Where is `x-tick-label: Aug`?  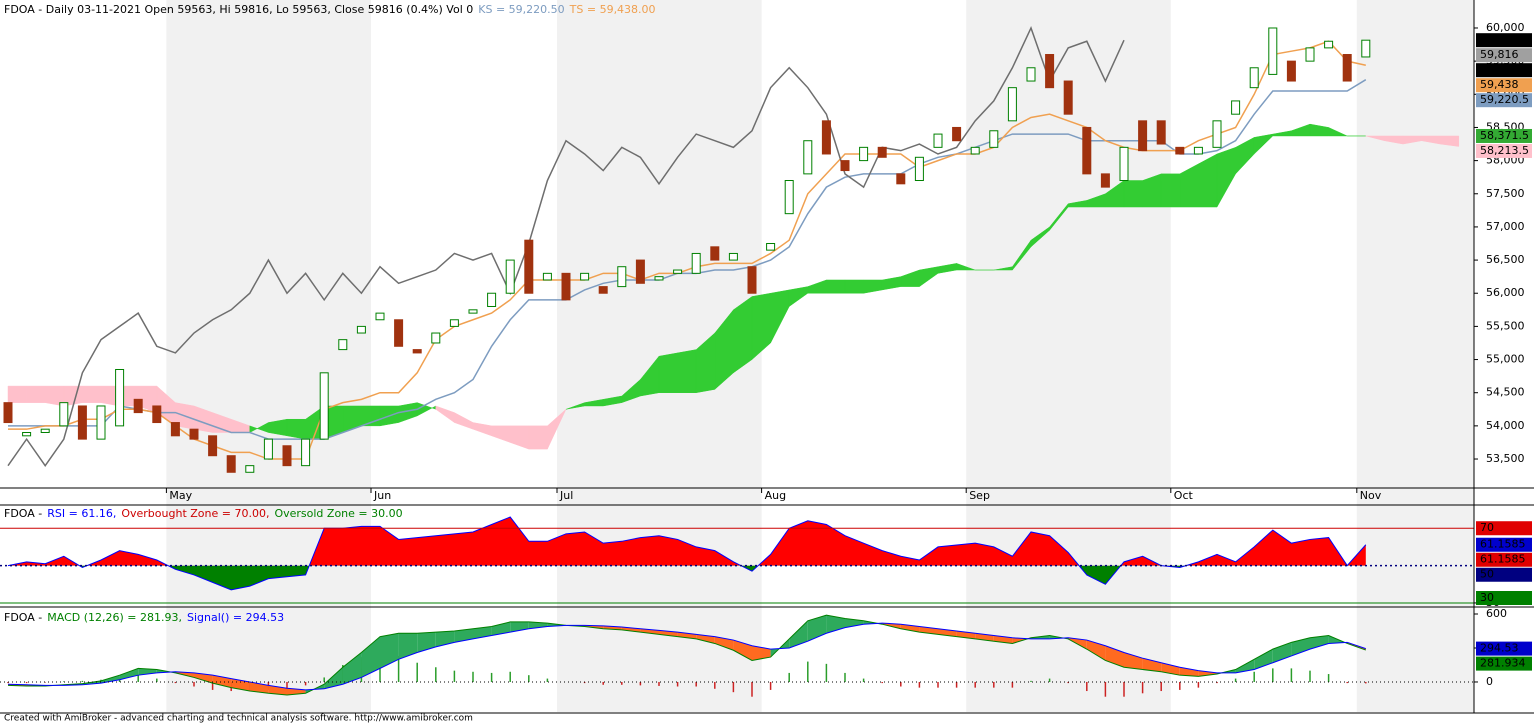 x-tick-label: Aug is located at coordinates (775, 495).